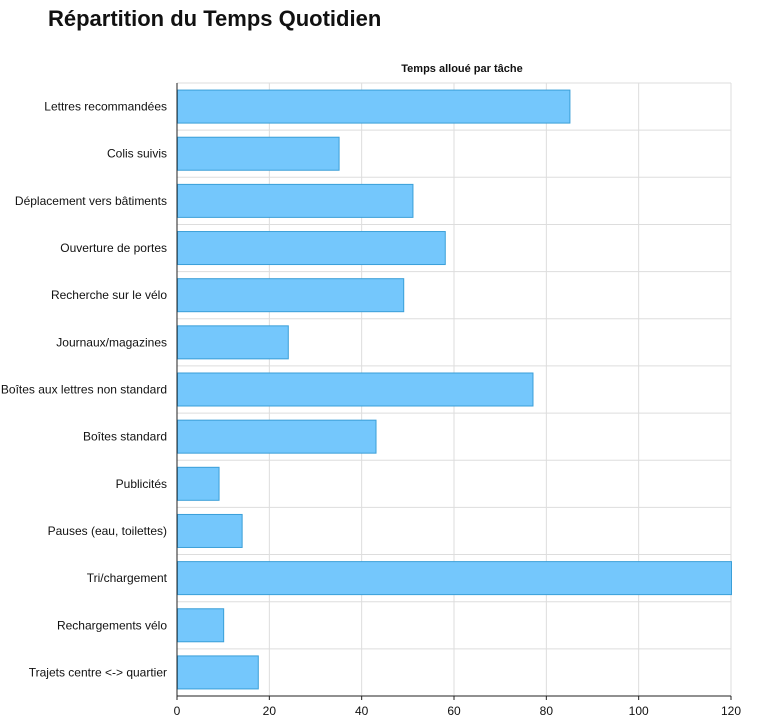 This screenshot has height=728, width=768. What do you see at coordinates (137, 154) in the screenshot?
I see `category-label: Colis suivis` at bounding box center [137, 154].